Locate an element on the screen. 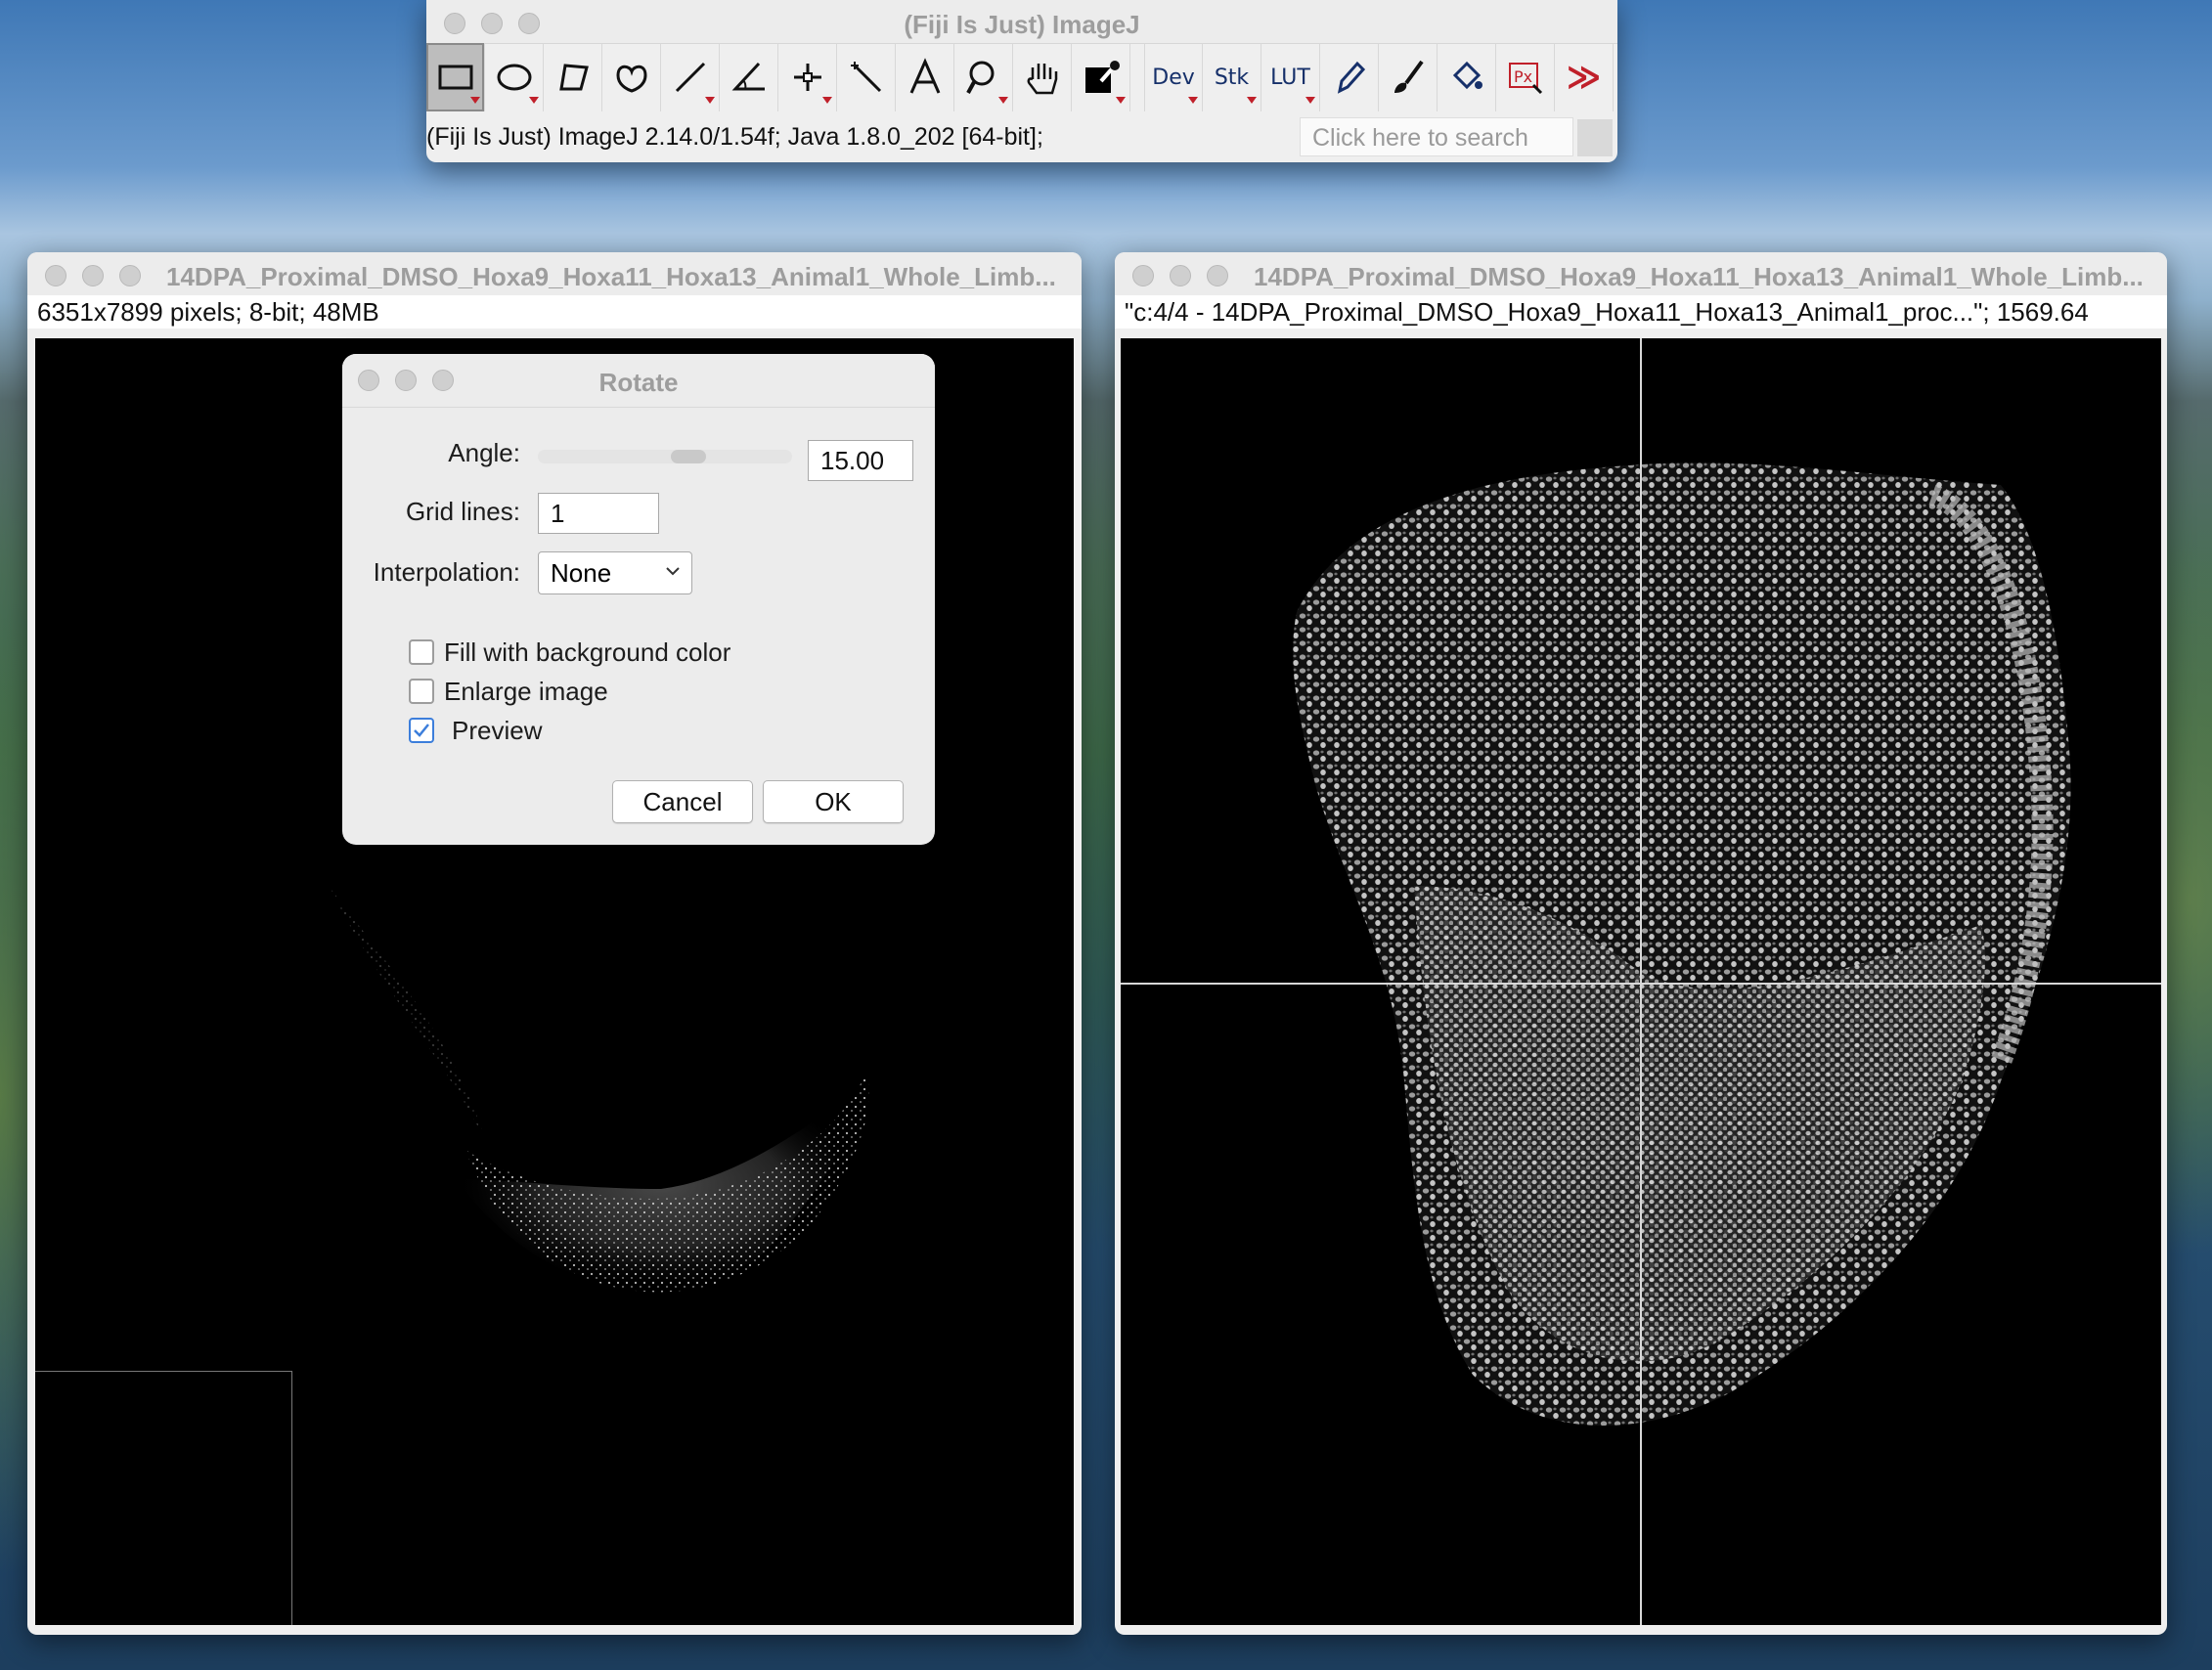 Image resolution: width=2212 pixels, height=1670 pixels. brush-tool-icon is located at coordinates (1408, 77).